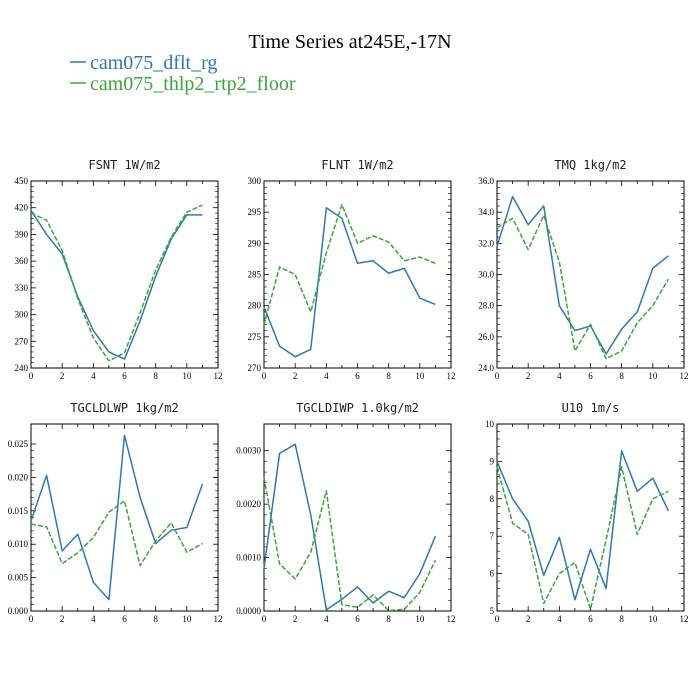  Describe the element at coordinates (486, 306) in the screenshot. I see `y-tick-label: 28.0` at that location.